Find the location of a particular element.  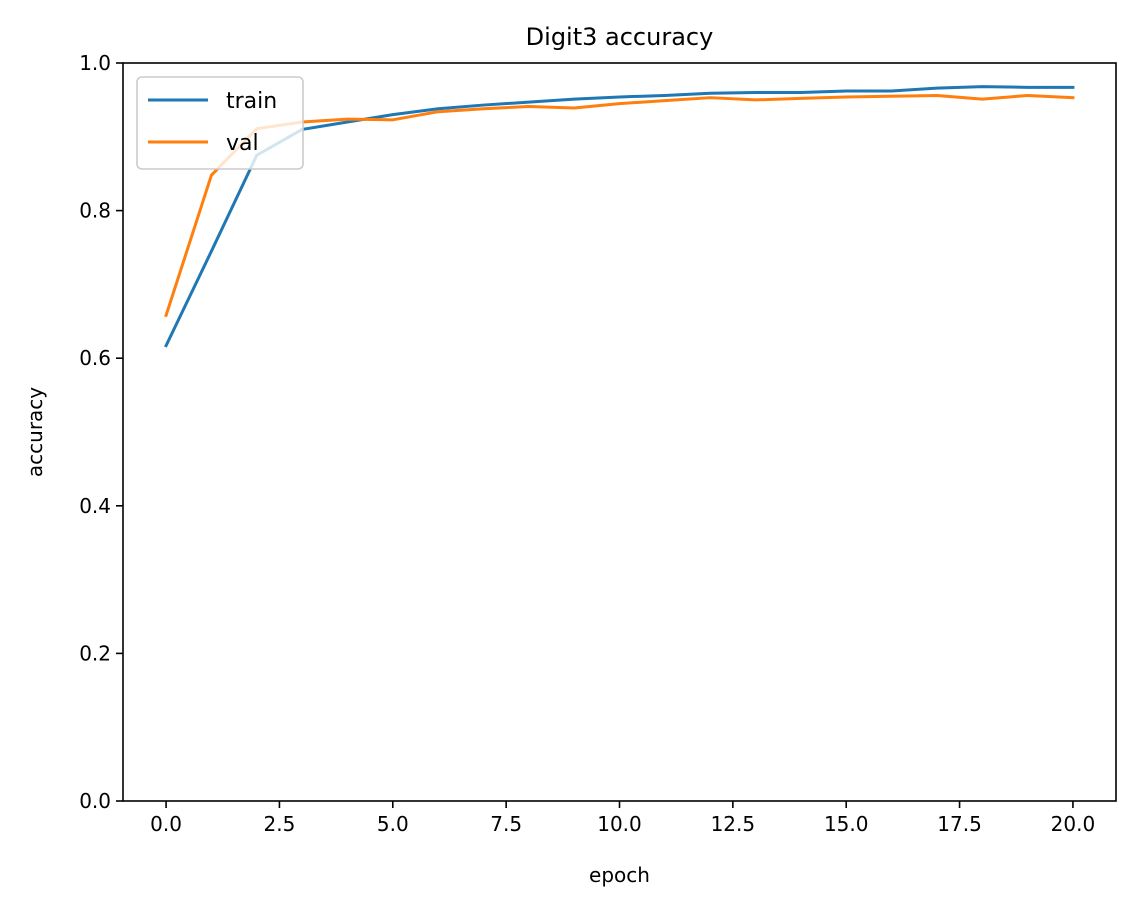

x-tick-label: 7.5 is located at coordinates (506, 824).